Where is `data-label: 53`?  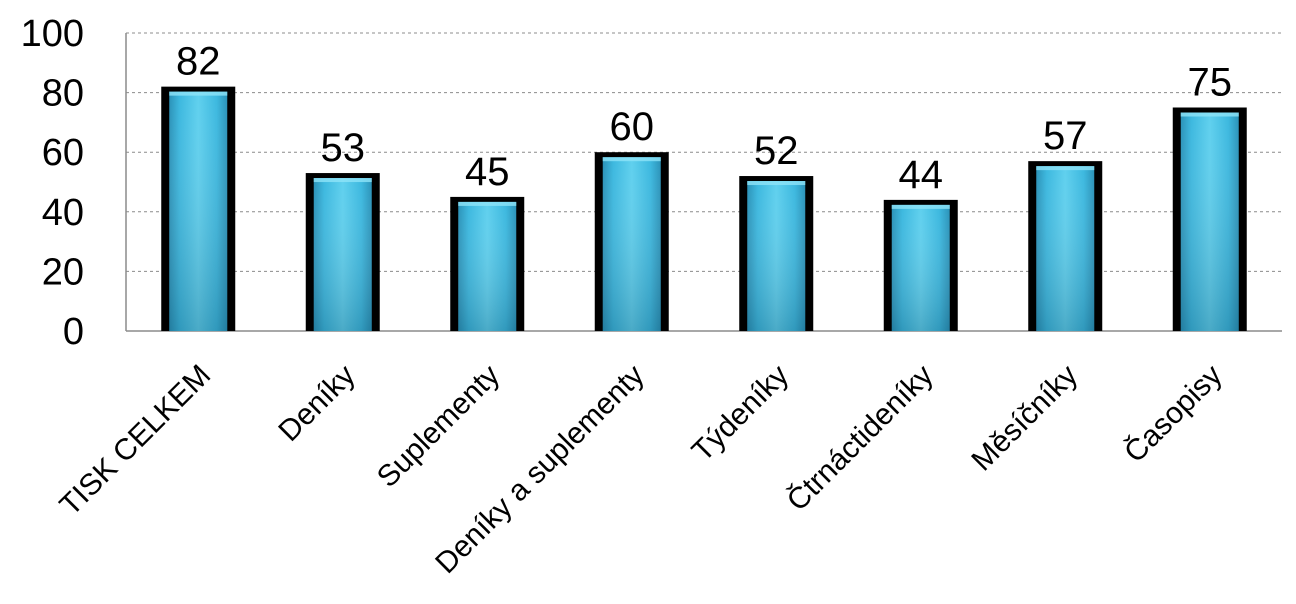
data-label: 53 is located at coordinates (343, 148).